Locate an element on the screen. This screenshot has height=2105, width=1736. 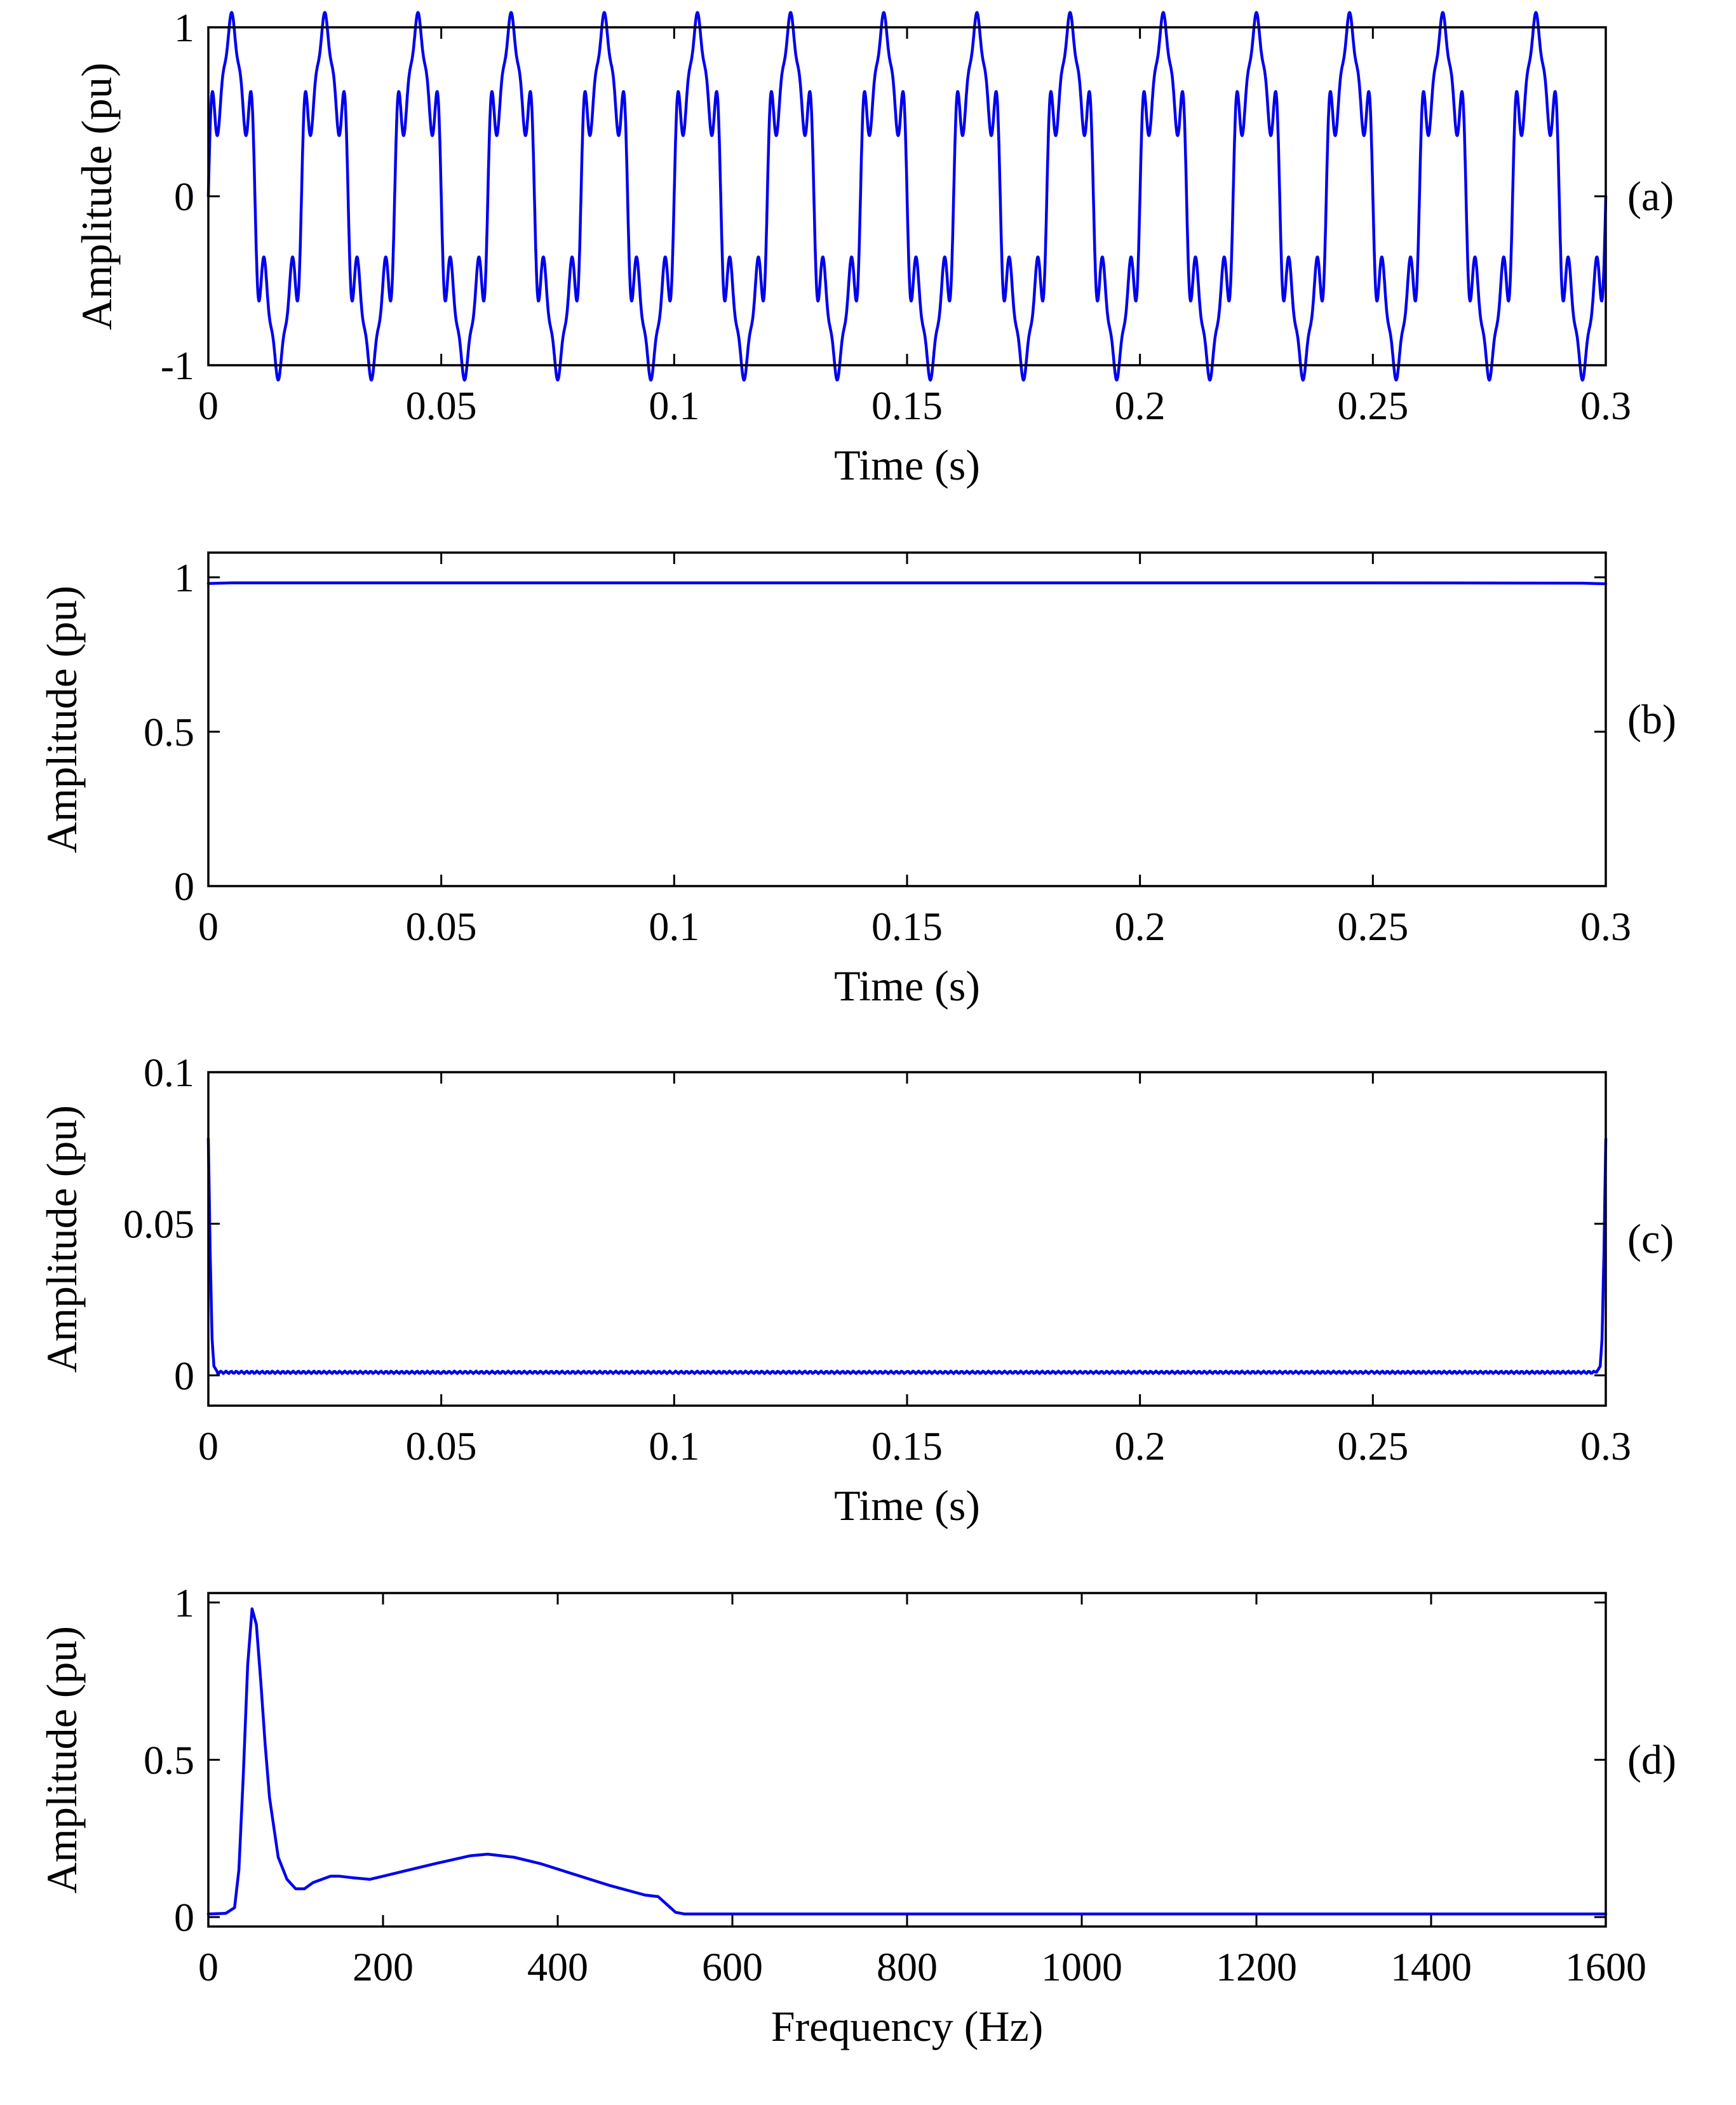
x-axis-label-a: Time (s) is located at coordinates (907, 465).